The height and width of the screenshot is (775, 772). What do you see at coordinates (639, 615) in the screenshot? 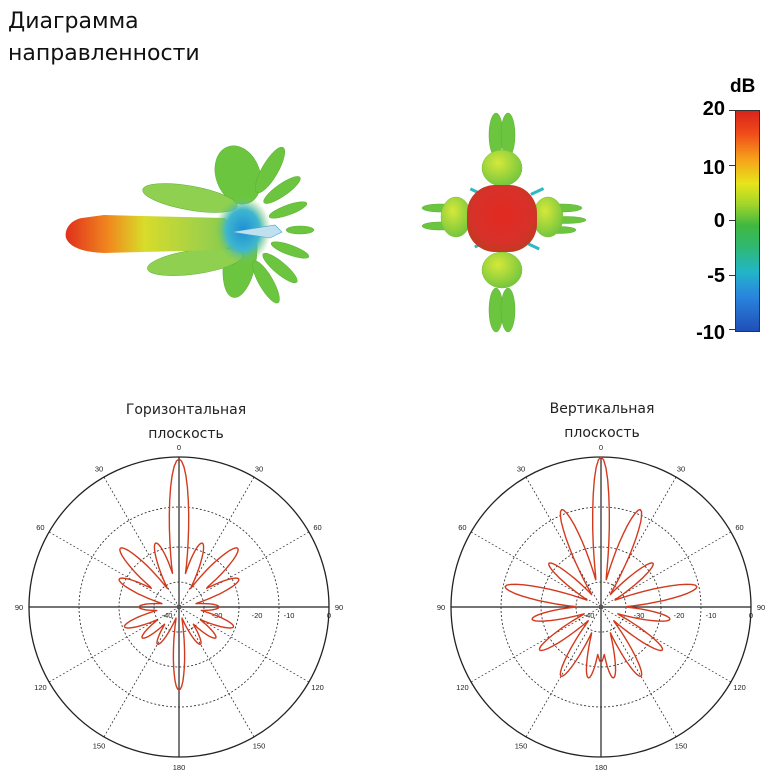
I see `polar-radial-label: -30` at bounding box center [639, 615].